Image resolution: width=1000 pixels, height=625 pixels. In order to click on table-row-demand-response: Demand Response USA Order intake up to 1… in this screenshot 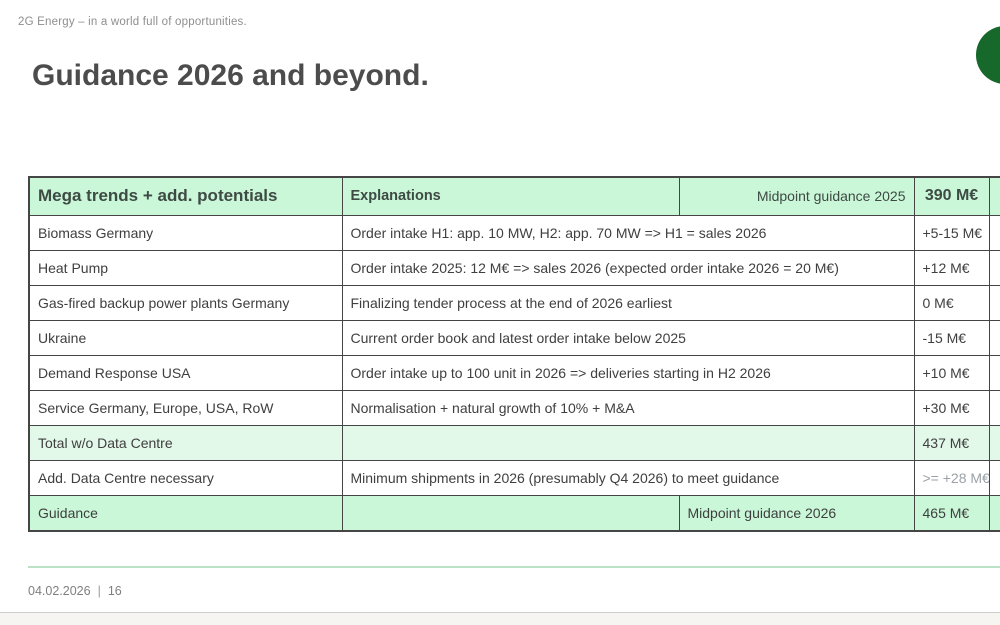, I will do `click(514, 372)`.